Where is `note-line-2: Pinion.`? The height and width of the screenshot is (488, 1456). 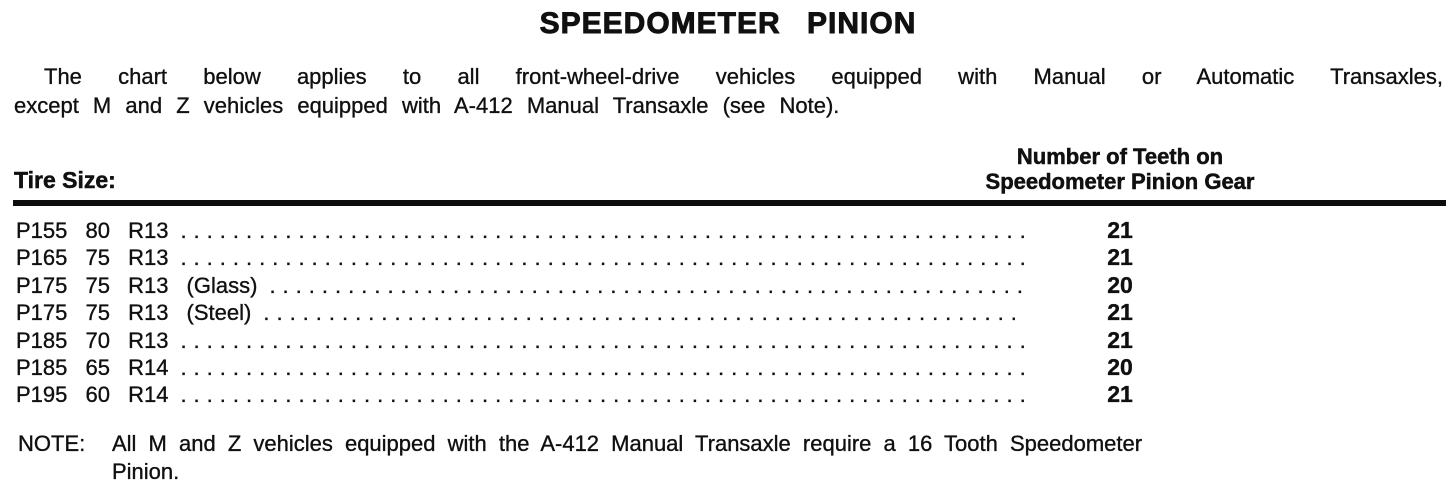
note-line-2: Pinion. is located at coordinates (146, 471).